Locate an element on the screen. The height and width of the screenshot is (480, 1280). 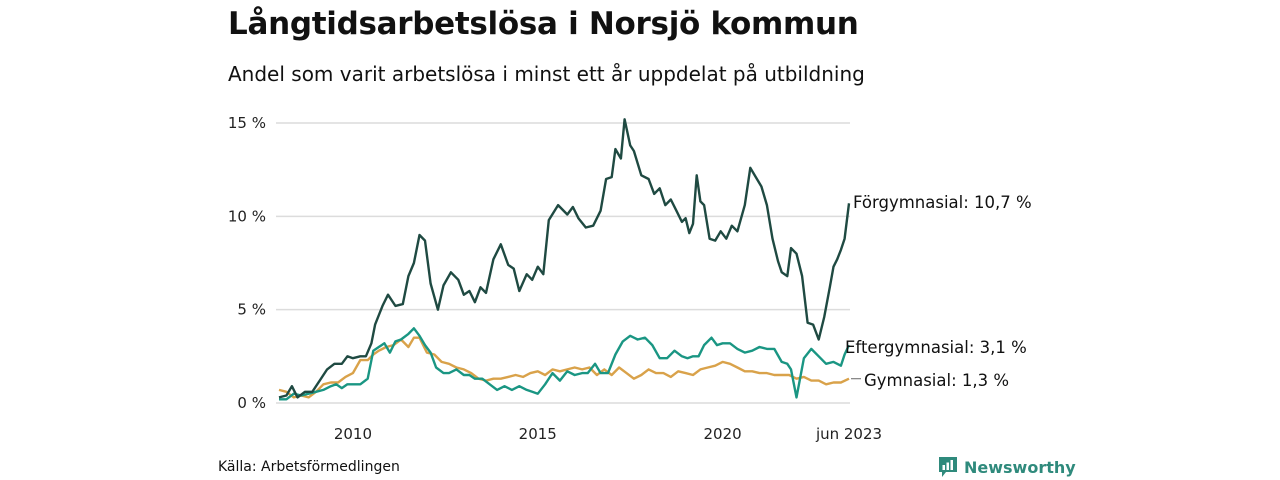
series-line-gymnasial is located at coordinates (564, 367).